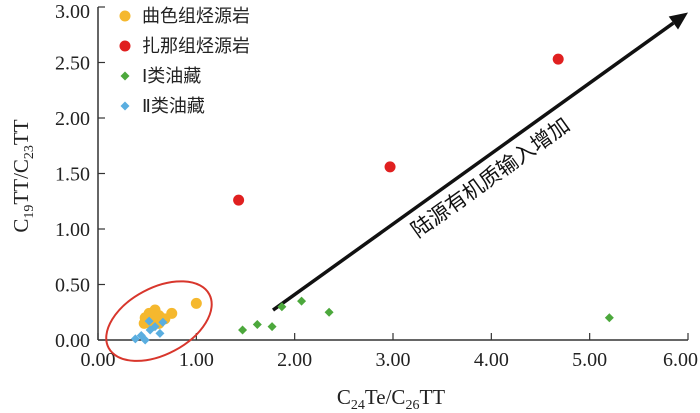  I want to click on x-tick-label: 2.00, so click(294, 360).